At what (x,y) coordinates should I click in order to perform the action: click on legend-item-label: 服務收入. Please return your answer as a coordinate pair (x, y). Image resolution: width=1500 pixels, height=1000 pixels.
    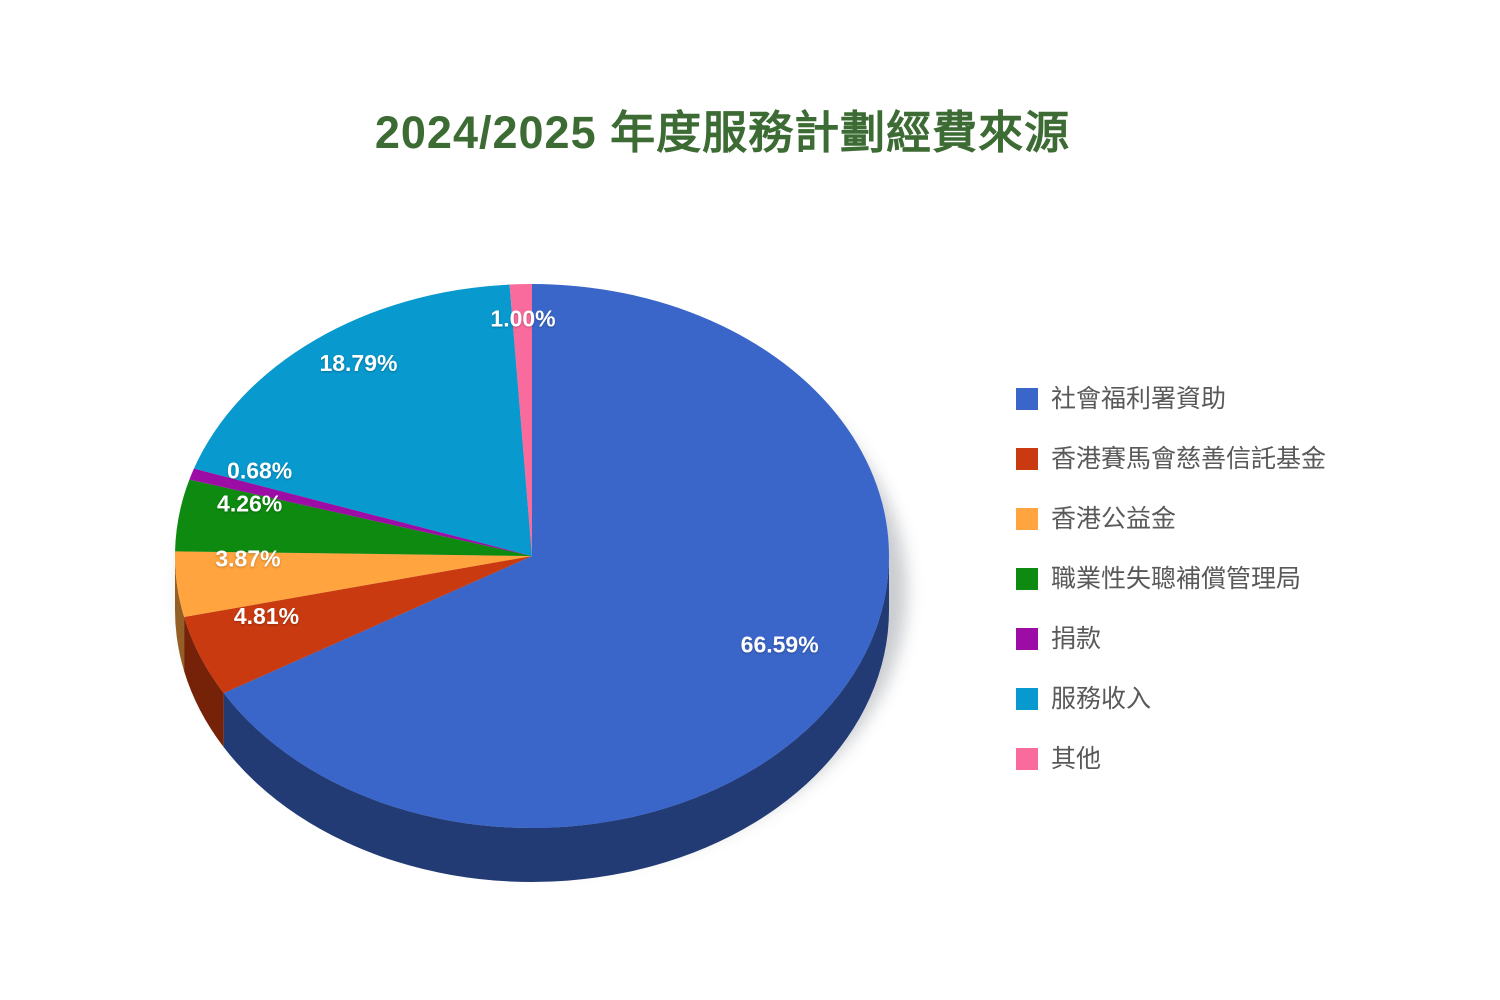
    Looking at the image, I should click on (1101, 698).